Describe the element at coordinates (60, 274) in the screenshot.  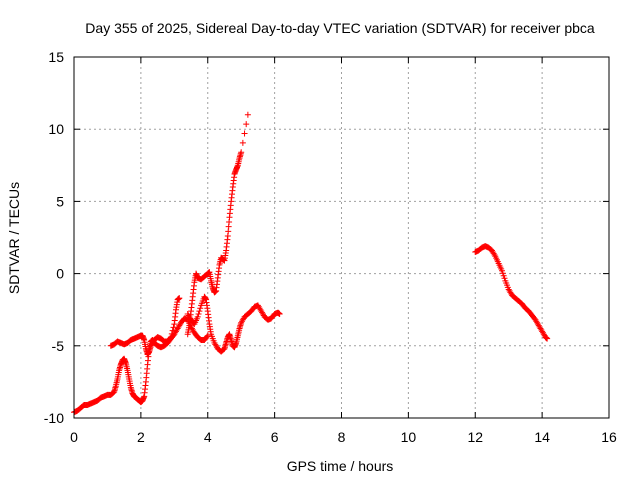
I see `y-tick-label: 0` at that location.